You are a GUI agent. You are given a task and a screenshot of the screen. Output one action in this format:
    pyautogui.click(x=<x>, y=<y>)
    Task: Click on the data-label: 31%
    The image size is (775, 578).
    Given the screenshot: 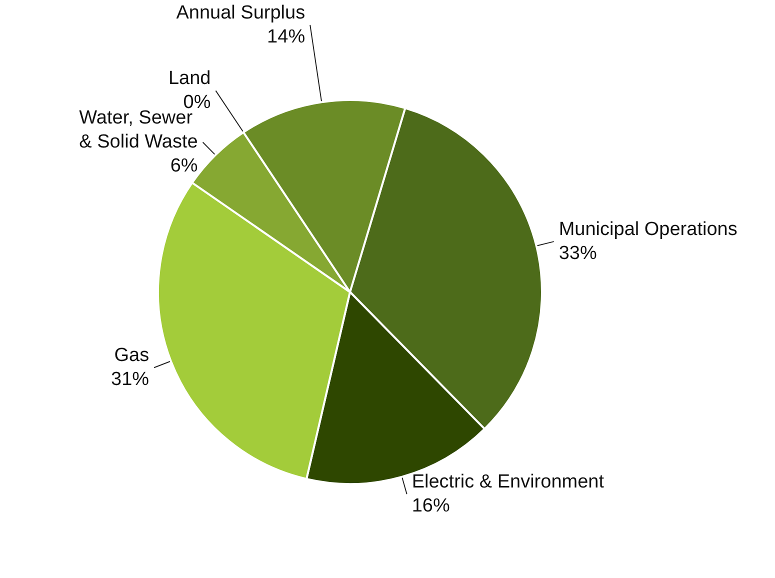 What is the action you would take?
    pyautogui.click(x=130, y=379)
    